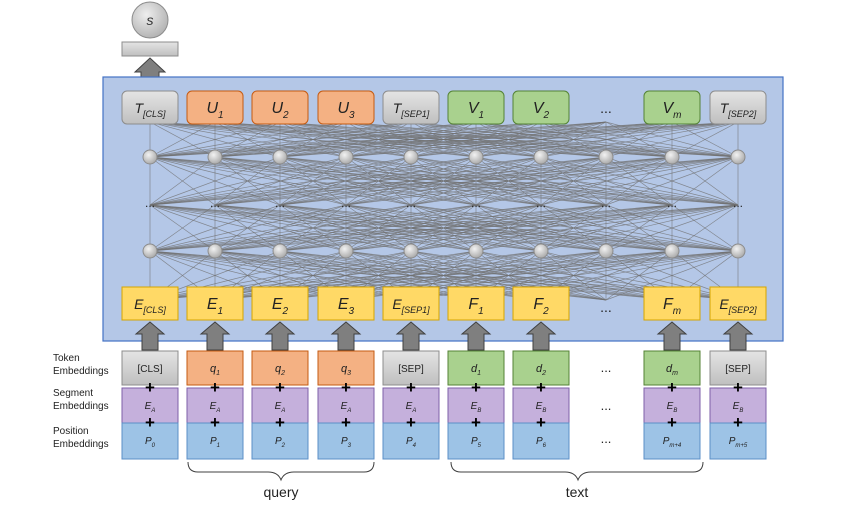 This screenshot has width=841, height=507. I want to click on token-embedding-label-4-base: [SEP], so click(411, 369).